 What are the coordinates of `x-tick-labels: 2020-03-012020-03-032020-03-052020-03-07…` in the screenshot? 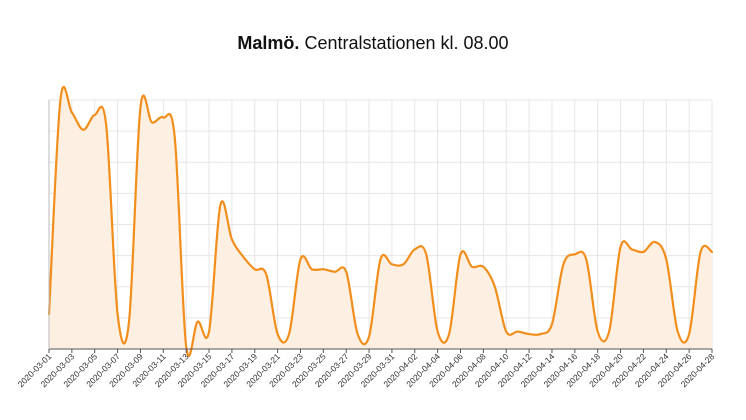 It's located at (366, 370).